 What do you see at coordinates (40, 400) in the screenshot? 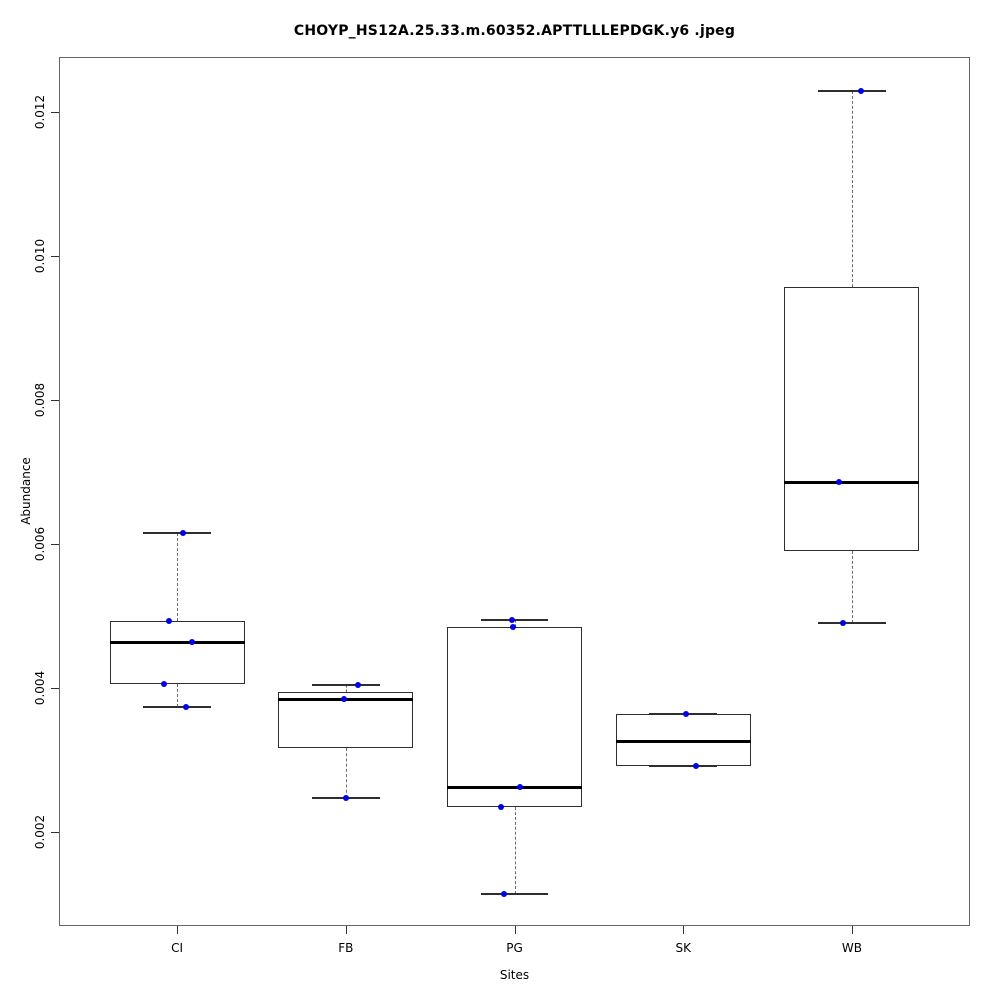
I see `y-tick-label: 0.008` at bounding box center [40, 400].